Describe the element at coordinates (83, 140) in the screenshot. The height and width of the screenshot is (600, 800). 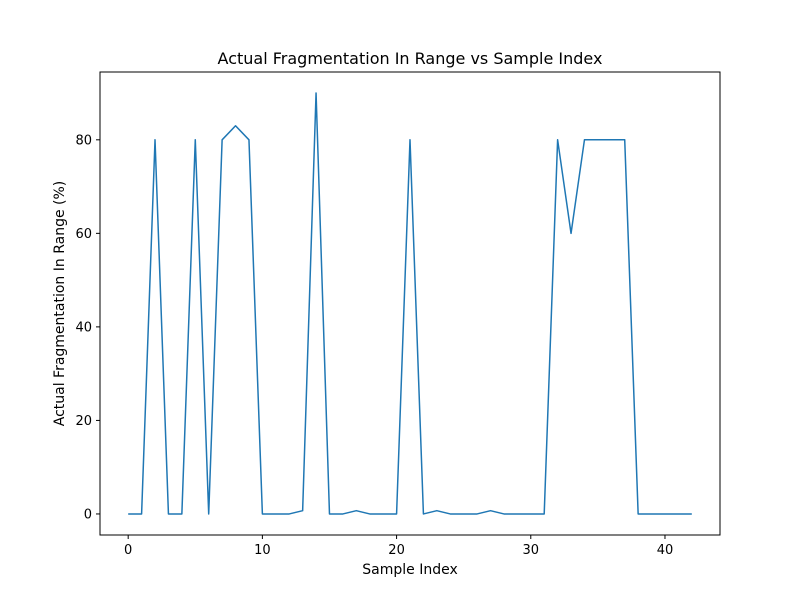
I see `y-tick-label: 80` at that location.